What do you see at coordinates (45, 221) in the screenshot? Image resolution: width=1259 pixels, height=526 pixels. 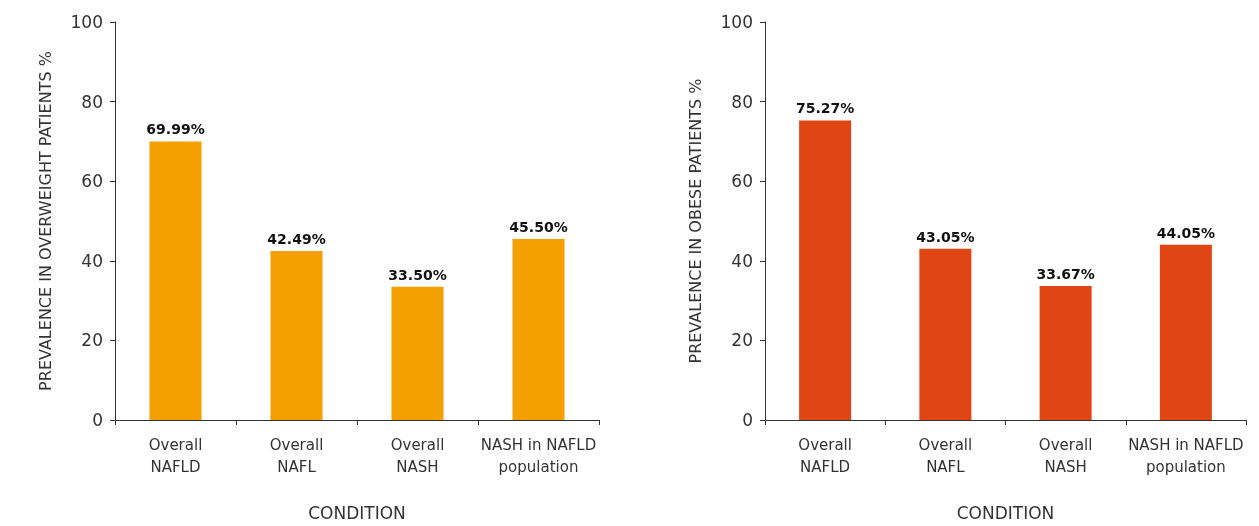 I see `y-axis-title: PREVALENCE IN OVERWEIGHT PATIENTS %` at bounding box center [45, 221].